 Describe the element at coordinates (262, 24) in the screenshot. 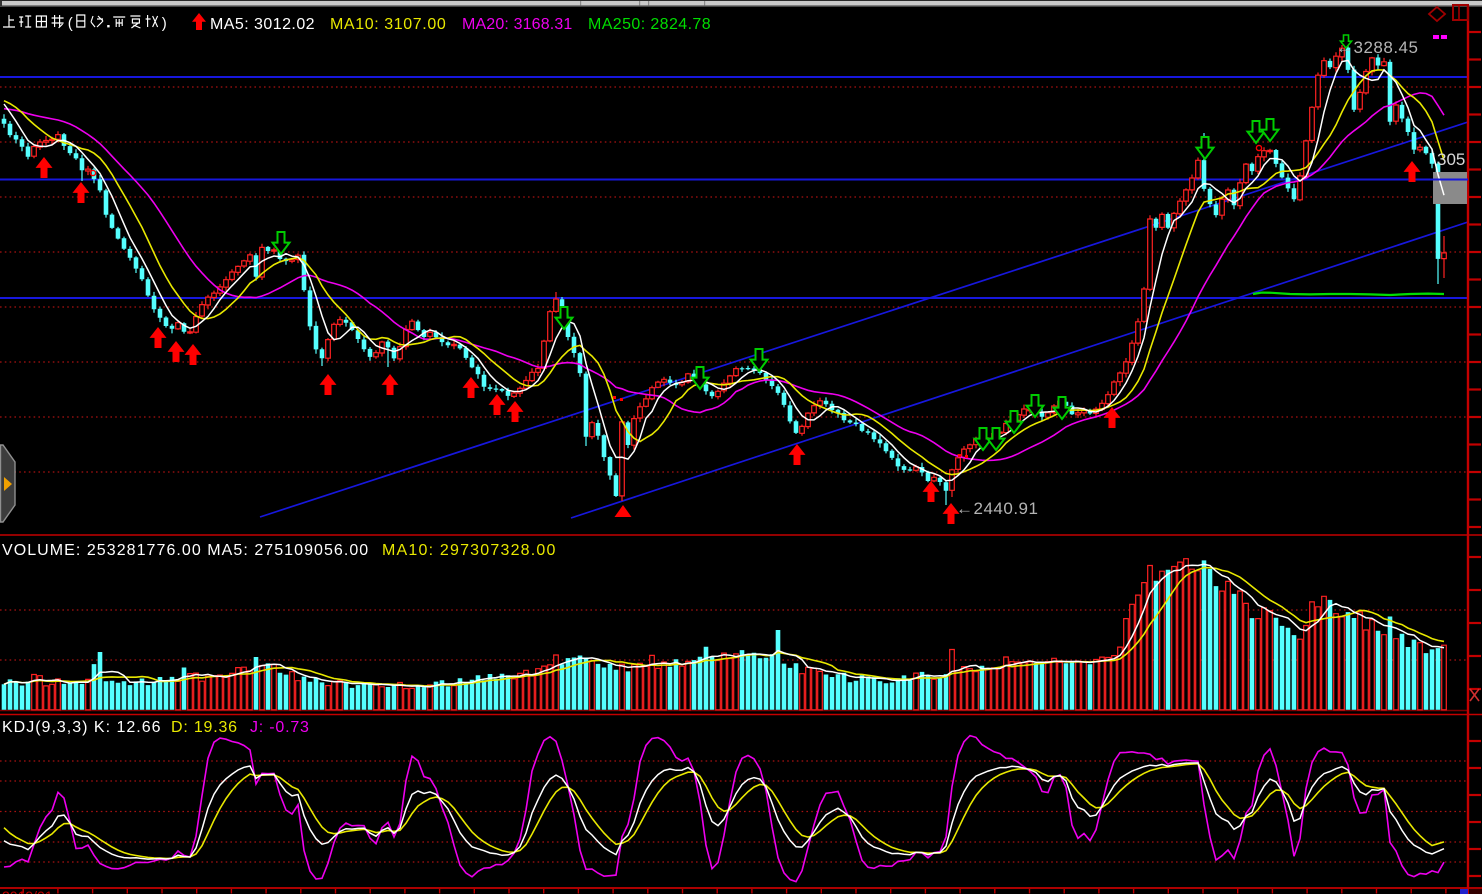

I see `svg-text: MA5: 3012.02` at that location.